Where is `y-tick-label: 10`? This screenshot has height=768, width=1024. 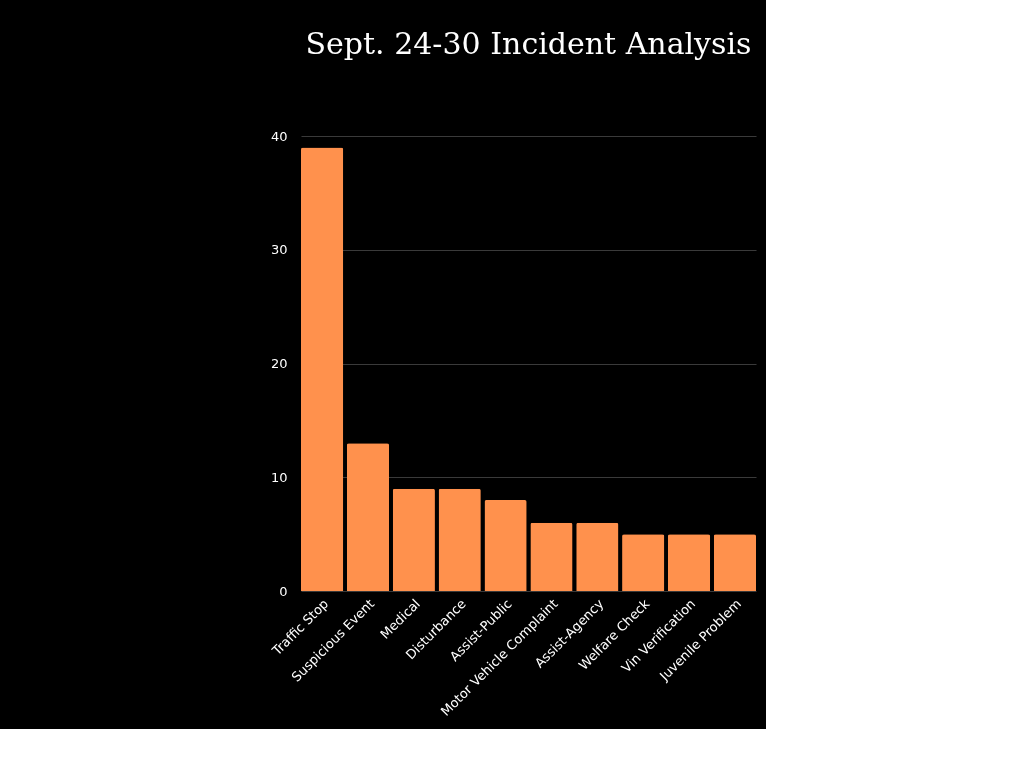
y-tick-label: 10 is located at coordinates (279, 477).